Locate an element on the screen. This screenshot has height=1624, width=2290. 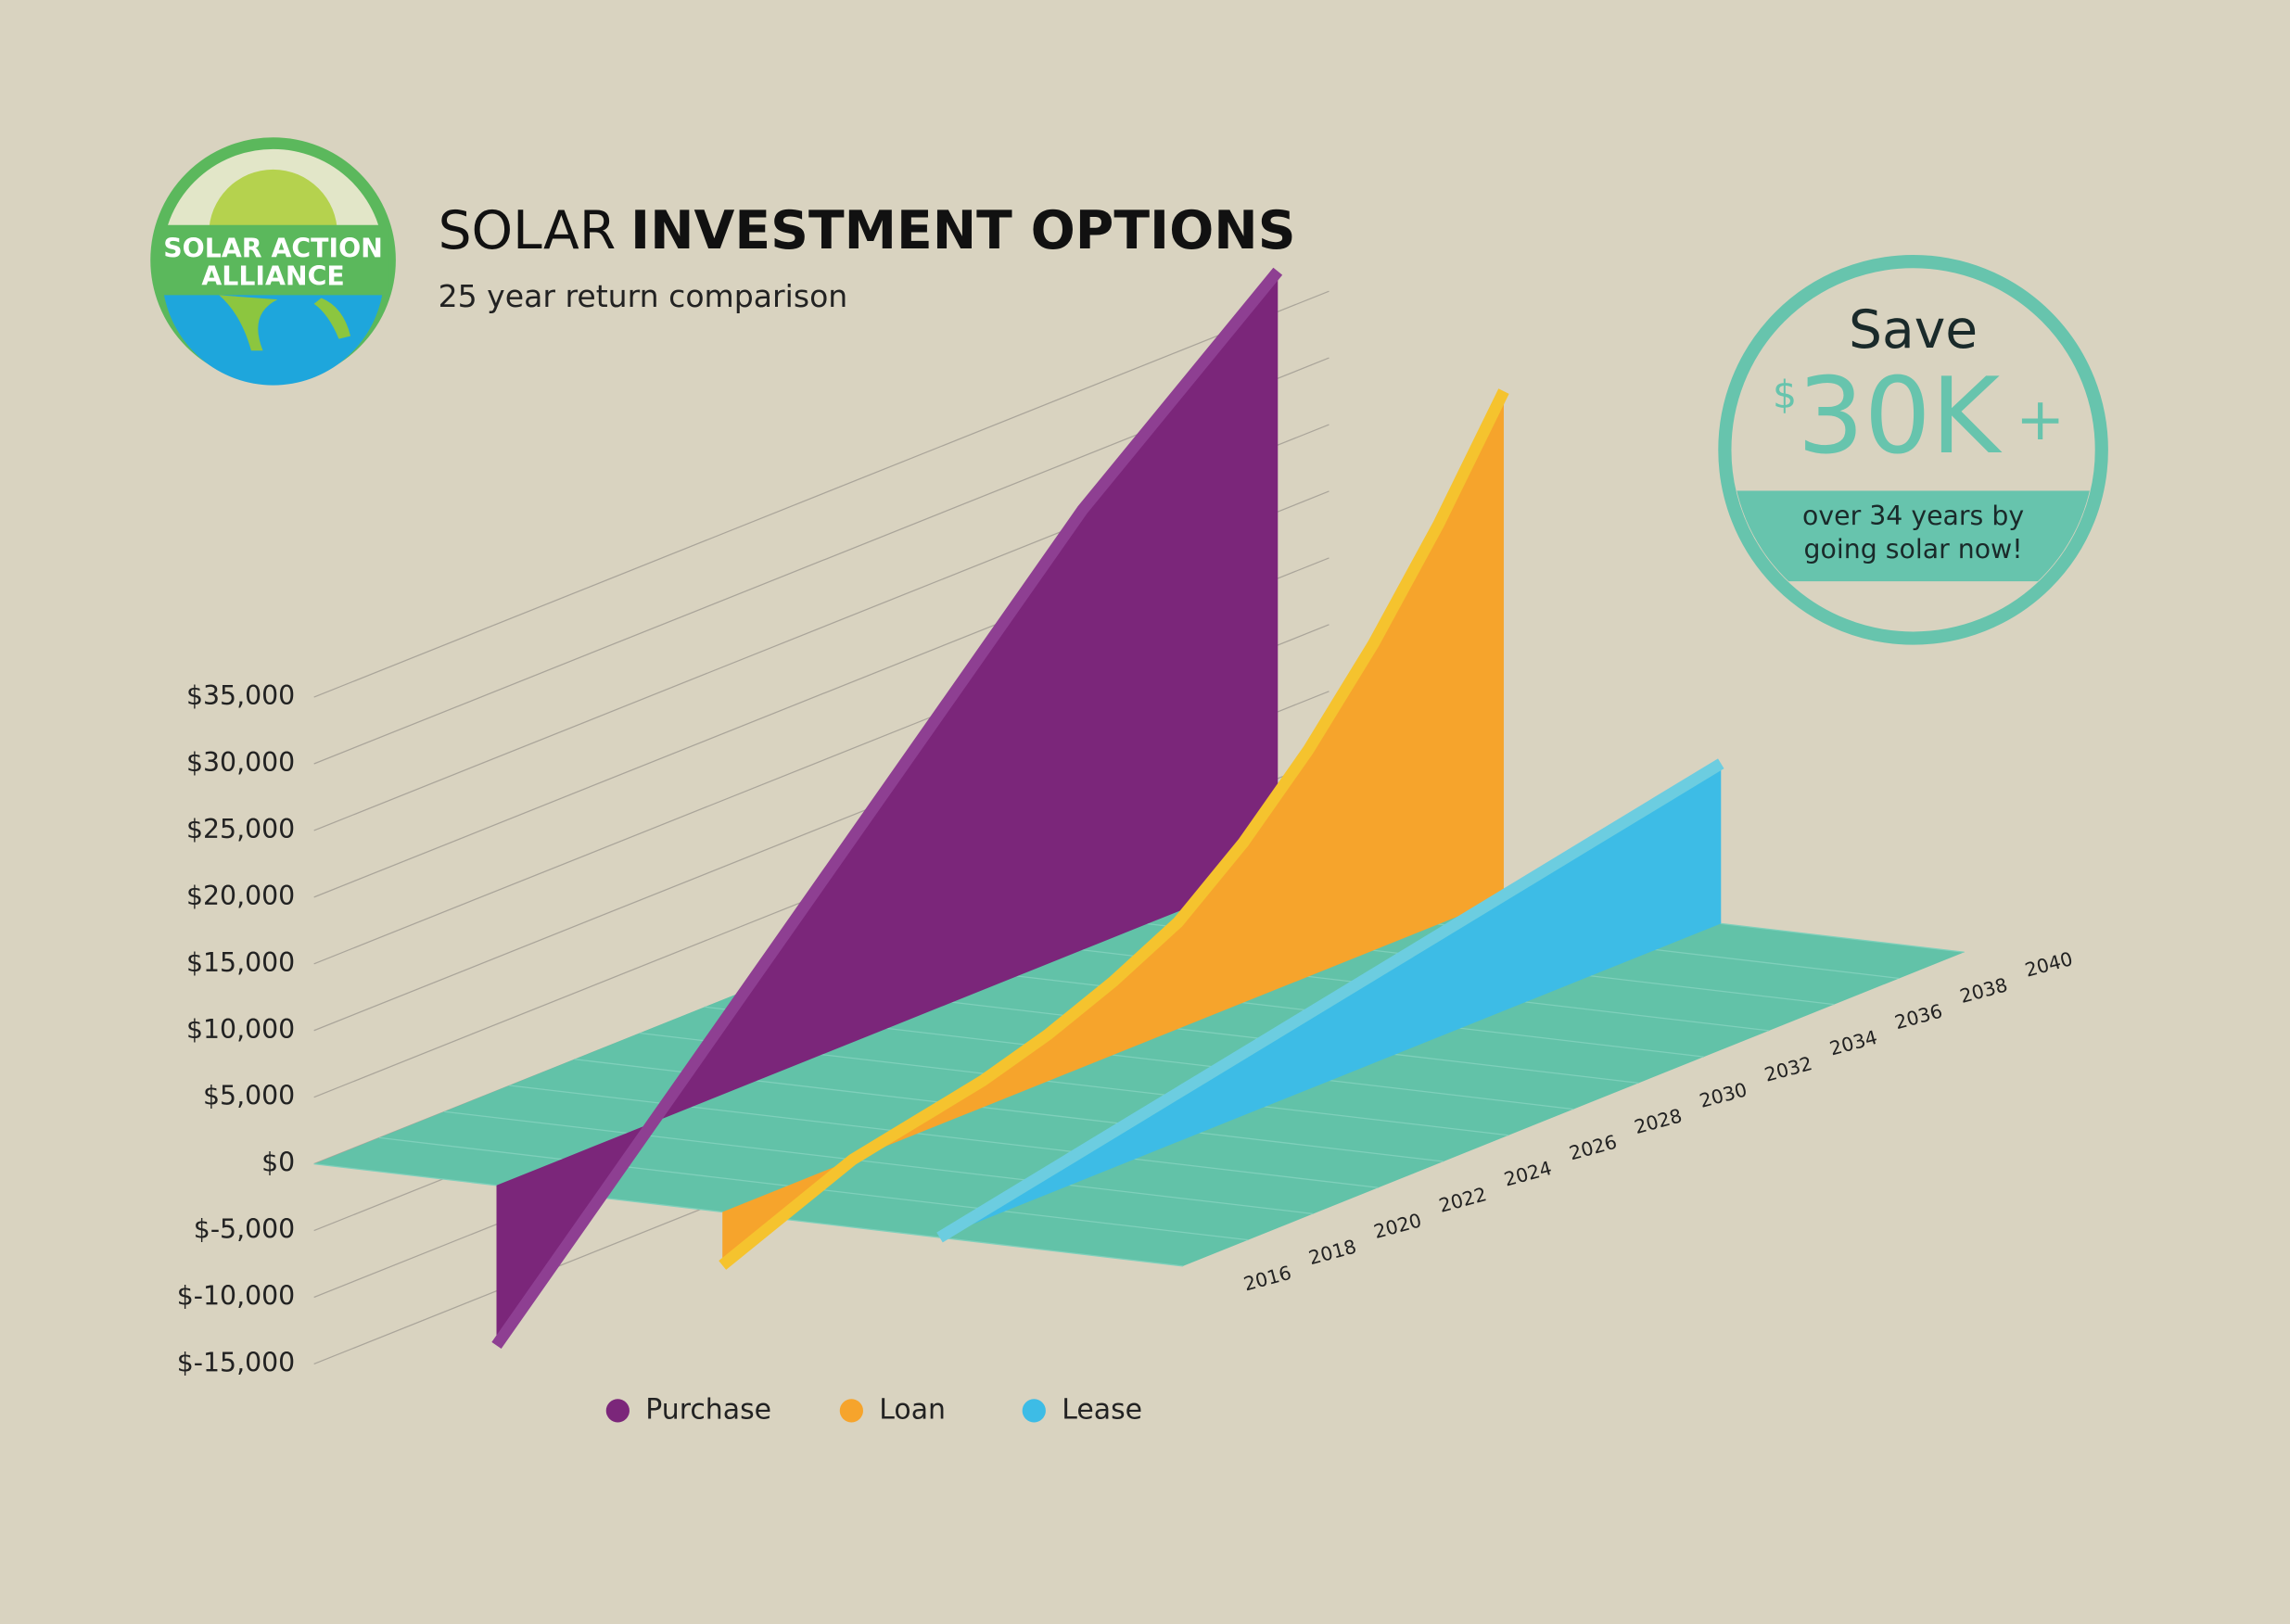
logo: SOLAR ACTION ALLIANCE is located at coordinates (273, 261).